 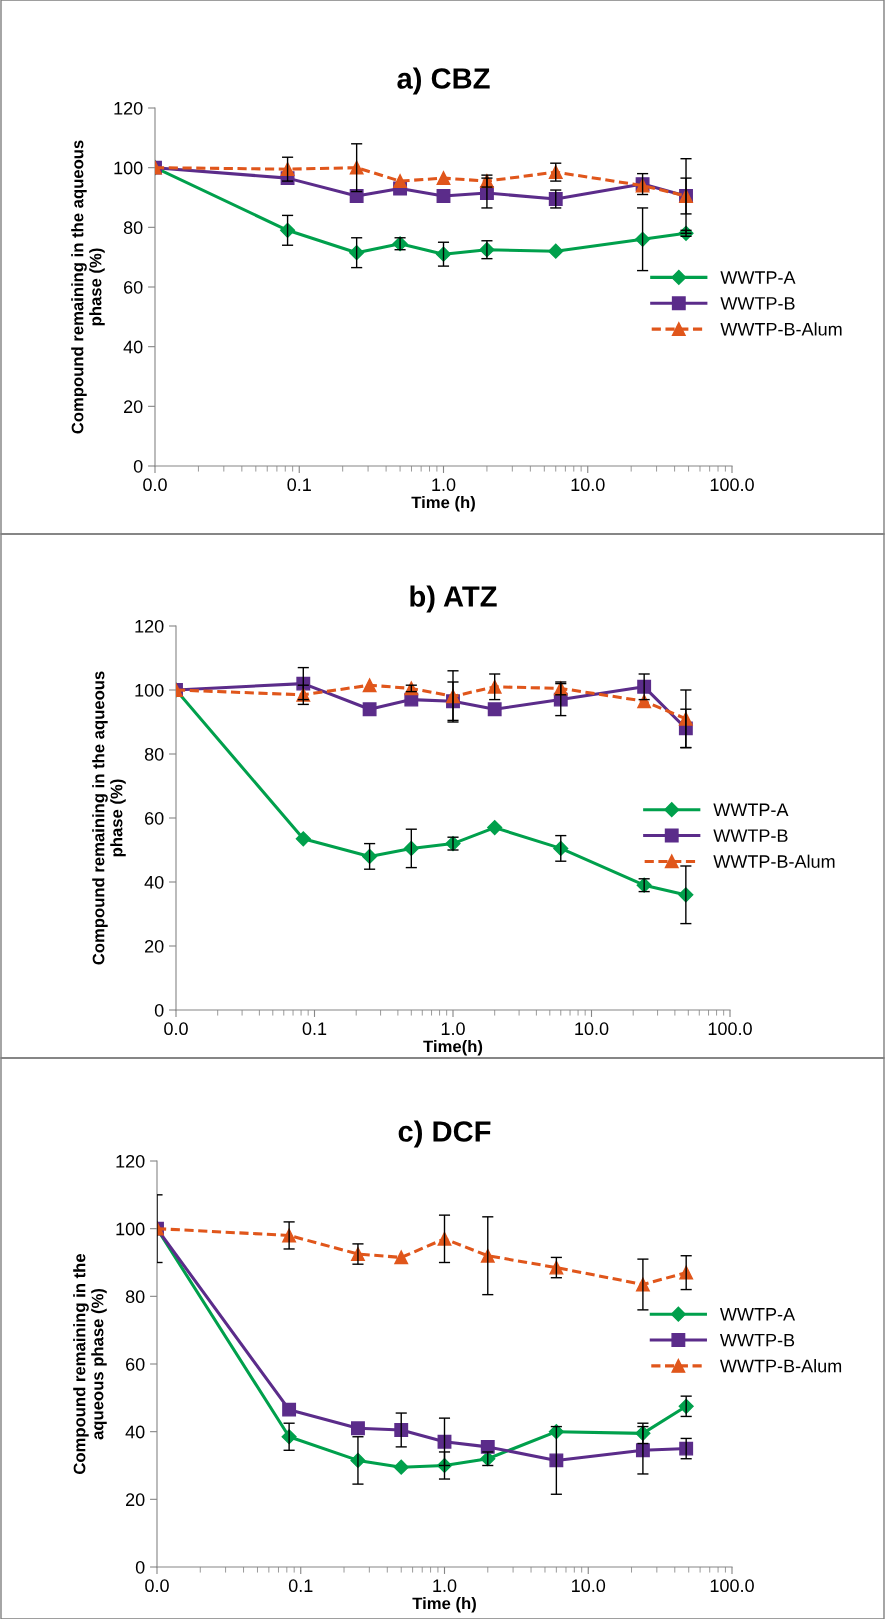 I want to click on chart-title: a) CBZ, so click(x=443, y=81).